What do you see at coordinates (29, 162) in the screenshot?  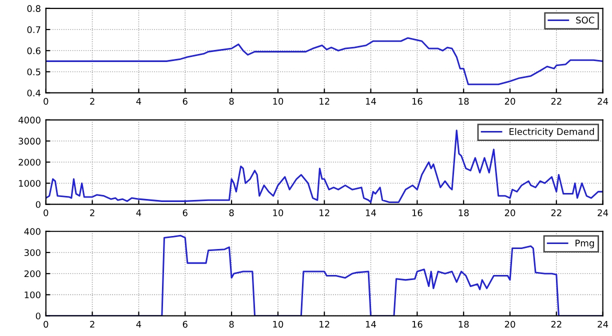 I see `y-tick-label: 2000` at bounding box center [29, 162].